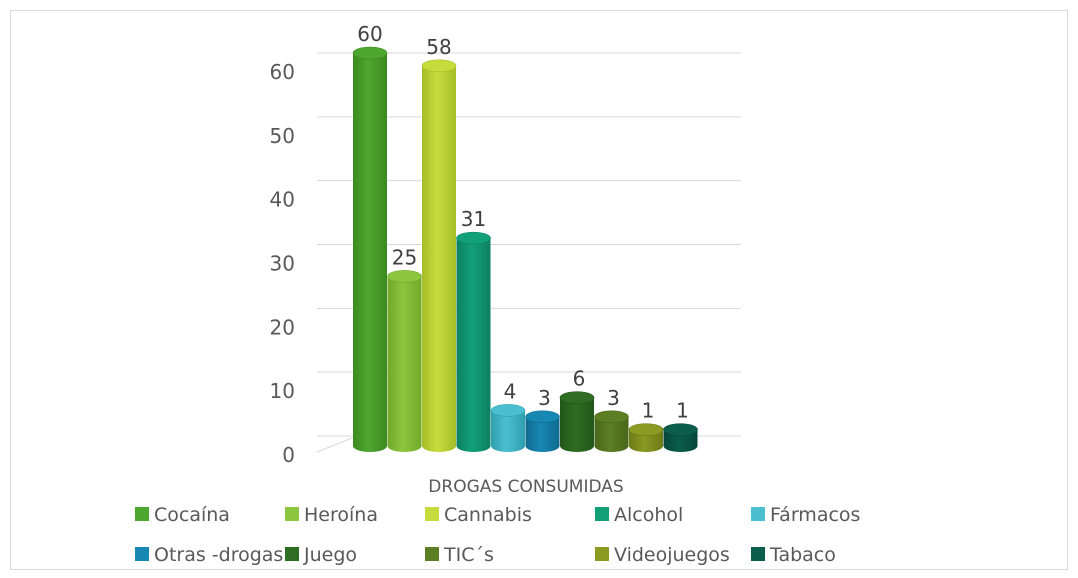 The width and height of the screenshot is (1078, 578). What do you see at coordinates (282, 72) in the screenshot?
I see `y-tick-label: 60` at bounding box center [282, 72].